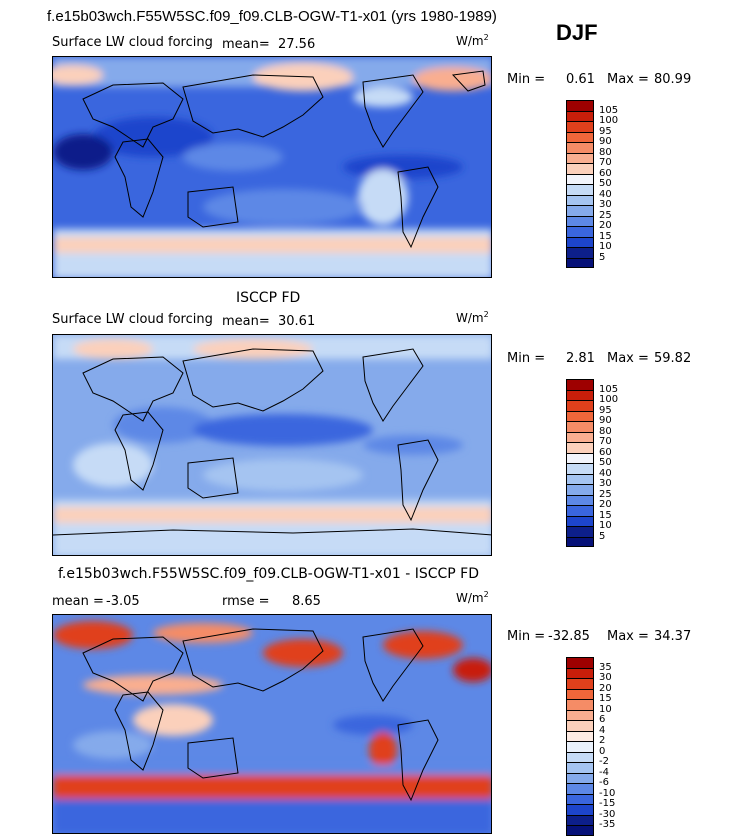 This screenshot has width=733, height=840. What do you see at coordinates (78, 601) in the screenshot?
I see `panel3-mean-label: mean =` at bounding box center [78, 601].